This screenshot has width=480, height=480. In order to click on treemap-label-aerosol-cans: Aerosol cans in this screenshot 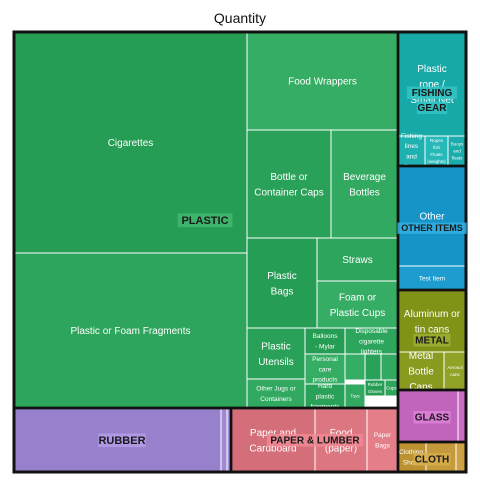, I will do `click(454, 371)`.